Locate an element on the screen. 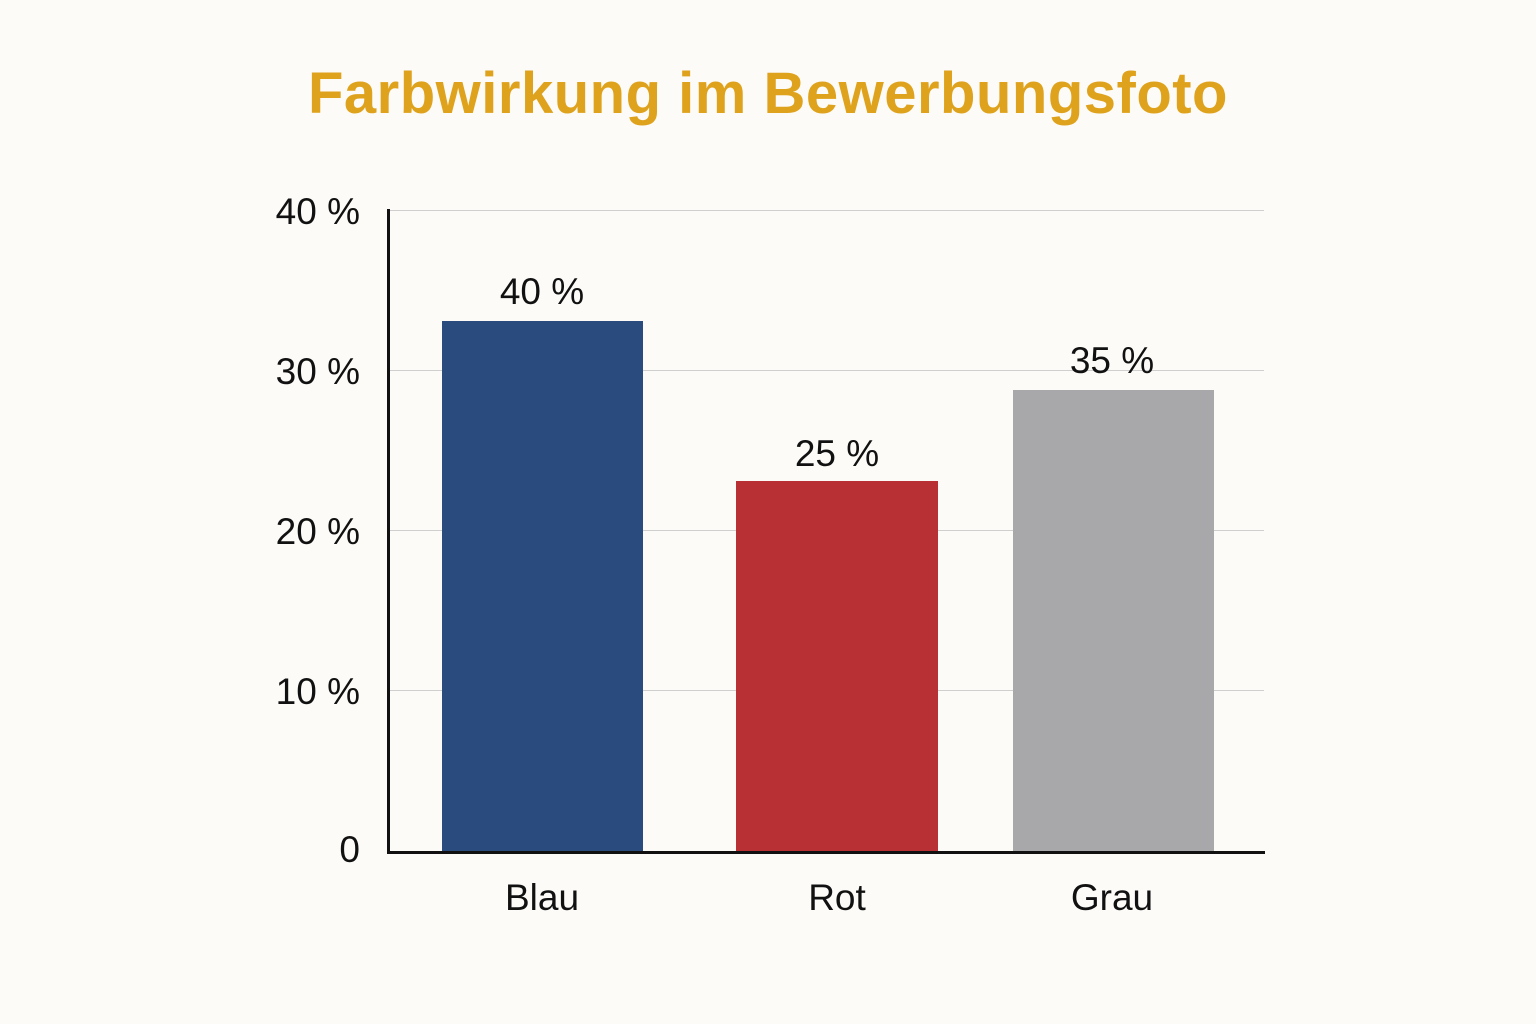  y-tick-label: 10 % is located at coordinates (317, 691).